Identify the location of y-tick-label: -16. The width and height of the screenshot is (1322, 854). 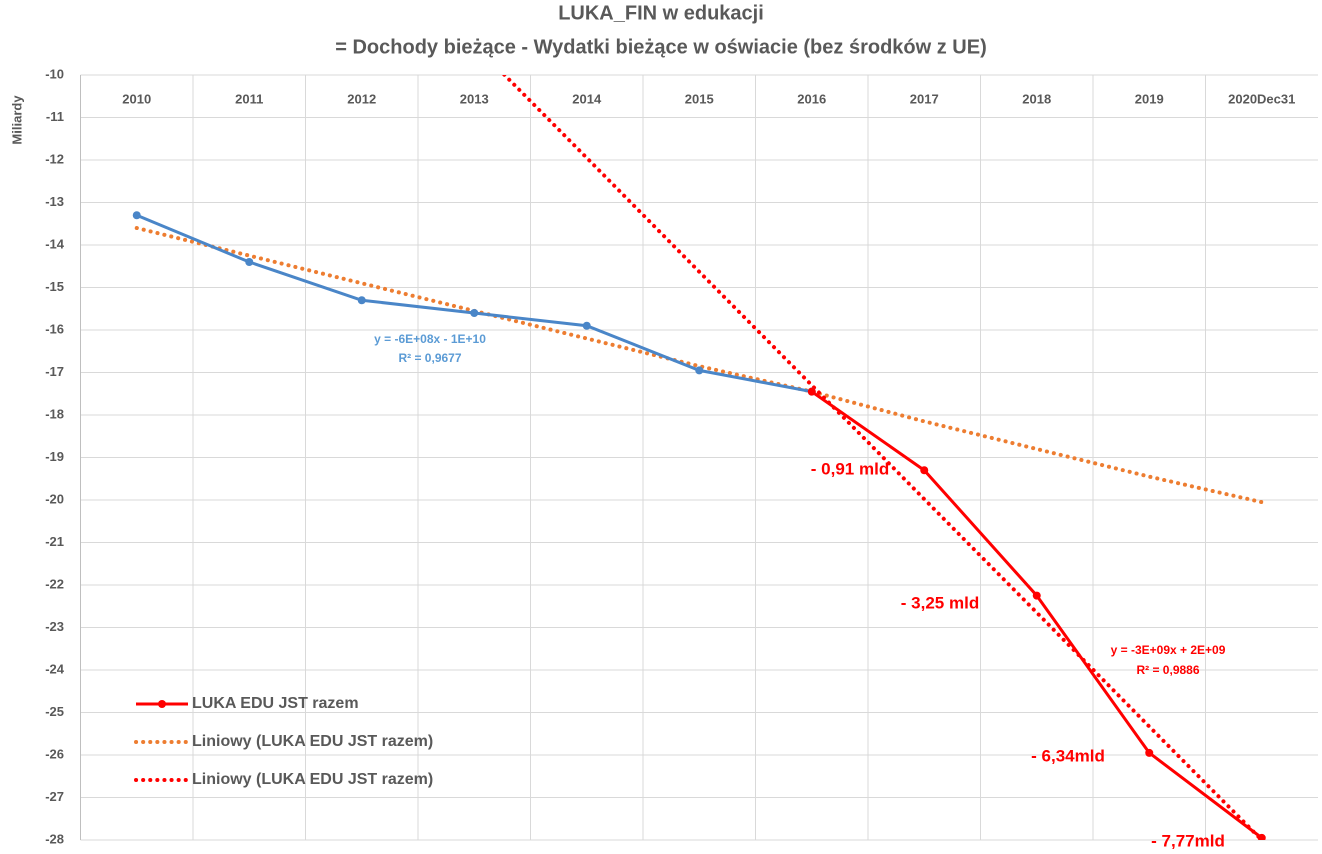
(54, 328).